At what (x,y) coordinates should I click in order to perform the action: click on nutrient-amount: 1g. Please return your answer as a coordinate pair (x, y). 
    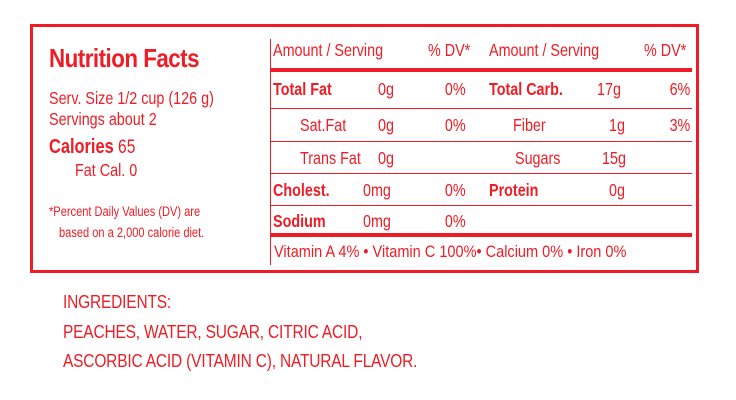
    Looking at the image, I should click on (617, 125).